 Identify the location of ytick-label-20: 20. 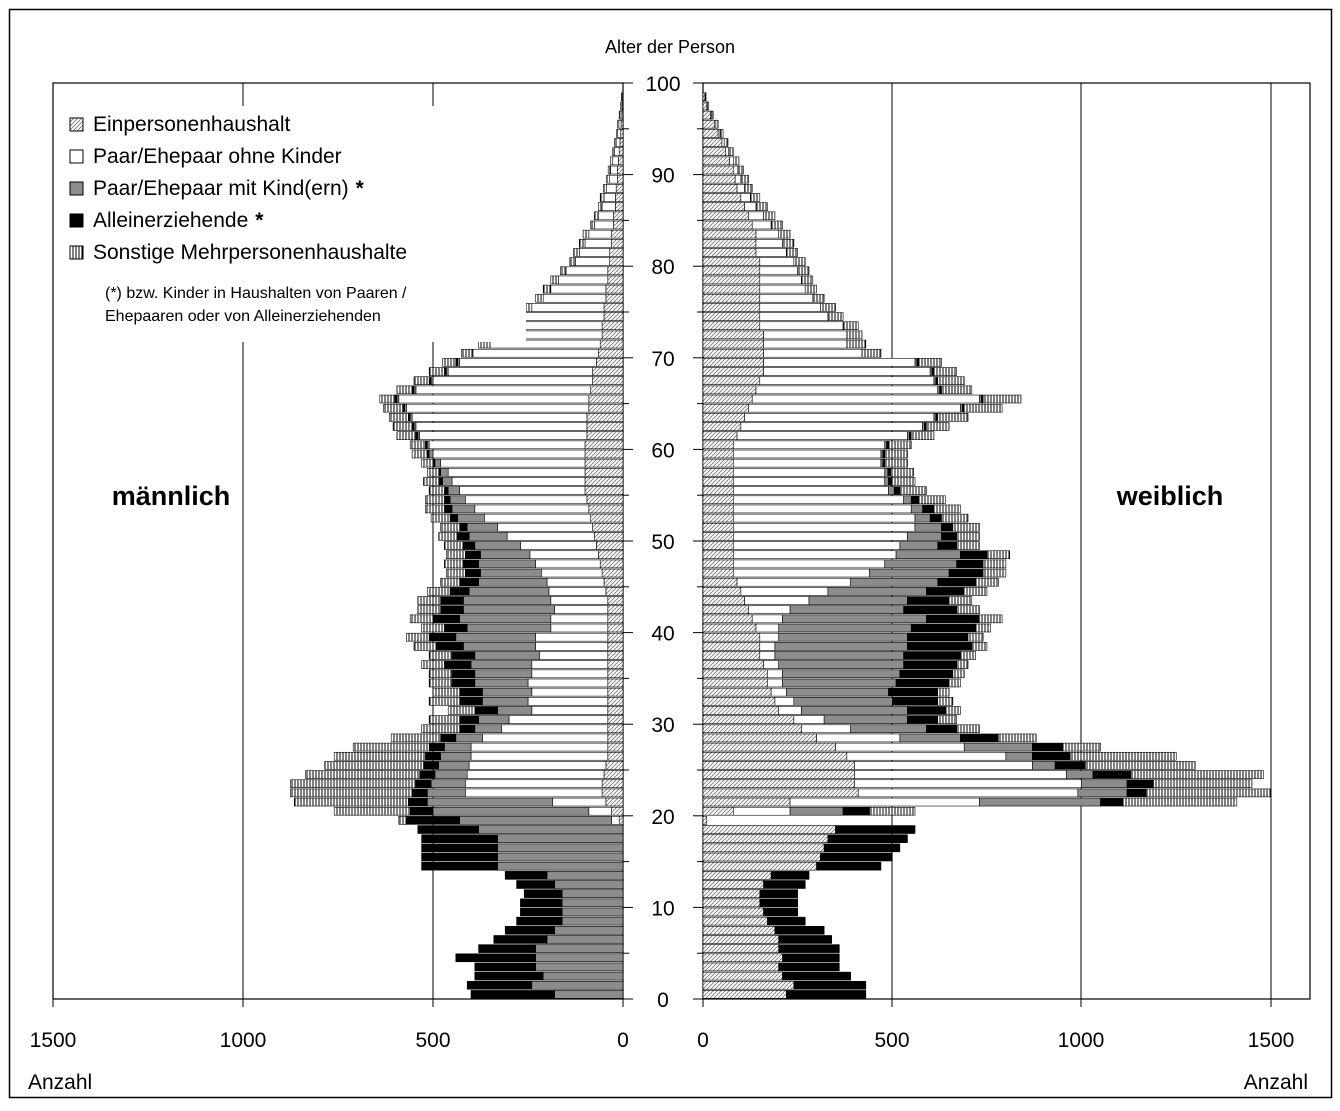
(662, 817).